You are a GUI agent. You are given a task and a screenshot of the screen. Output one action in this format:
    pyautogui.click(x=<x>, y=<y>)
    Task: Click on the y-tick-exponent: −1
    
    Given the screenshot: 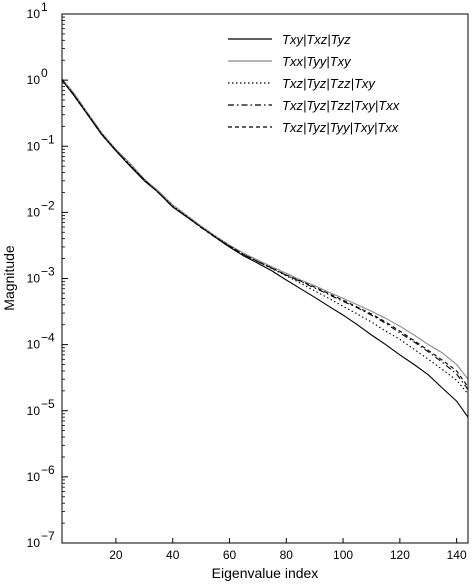 What is the action you would take?
    pyautogui.click(x=48, y=139)
    